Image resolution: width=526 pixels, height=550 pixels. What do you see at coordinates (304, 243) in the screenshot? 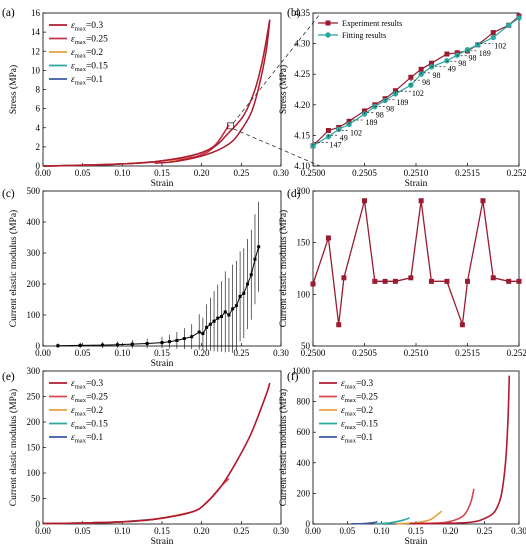
I see `y-tick-label: 150` at bounding box center [304, 243].